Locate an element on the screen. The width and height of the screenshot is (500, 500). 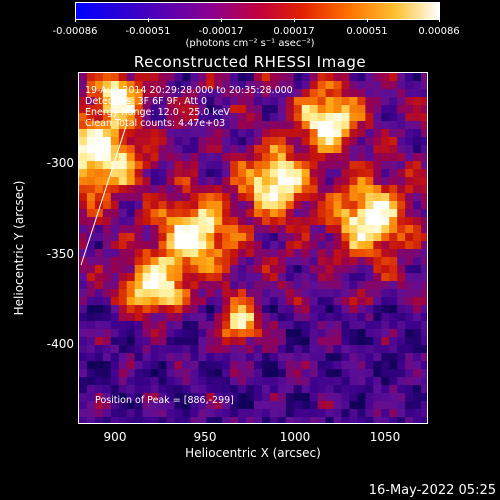
info-energy-range: Energy Range: 12.0 - 25.0 keV is located at coordinates (157, 112).